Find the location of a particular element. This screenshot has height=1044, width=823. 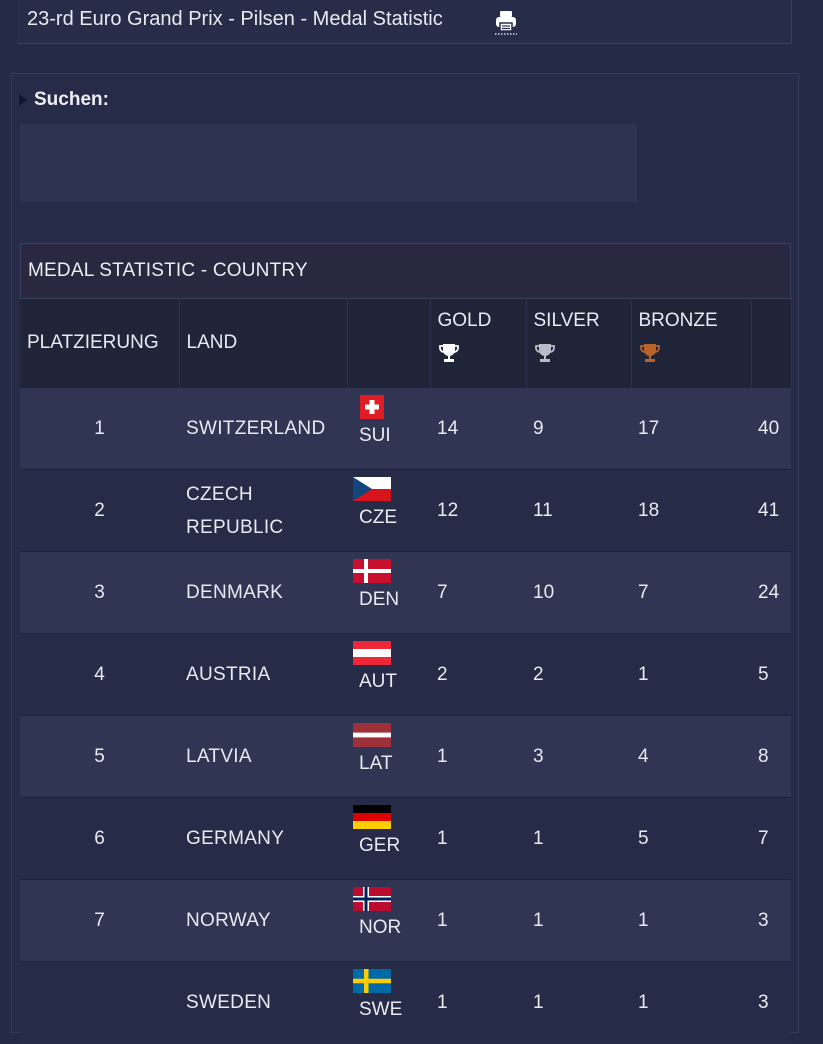

caret-right-icon is located at coordinates (23, 100).